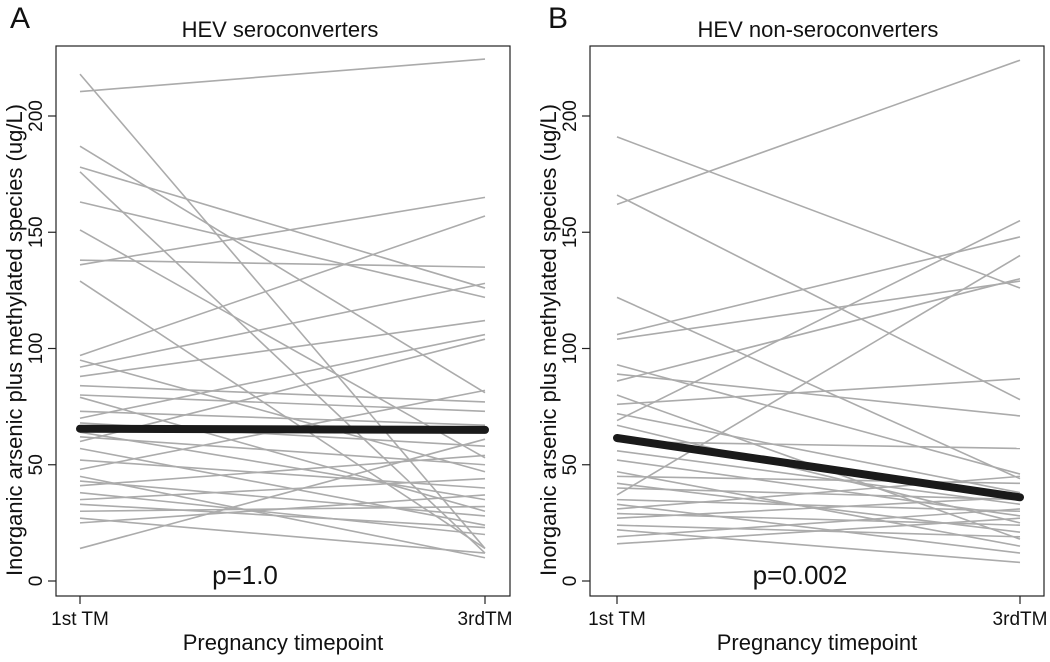 Image resolution: width=1050 pixels, height=662 pixels. I want to click on series-line-s3, so click(818, 297).